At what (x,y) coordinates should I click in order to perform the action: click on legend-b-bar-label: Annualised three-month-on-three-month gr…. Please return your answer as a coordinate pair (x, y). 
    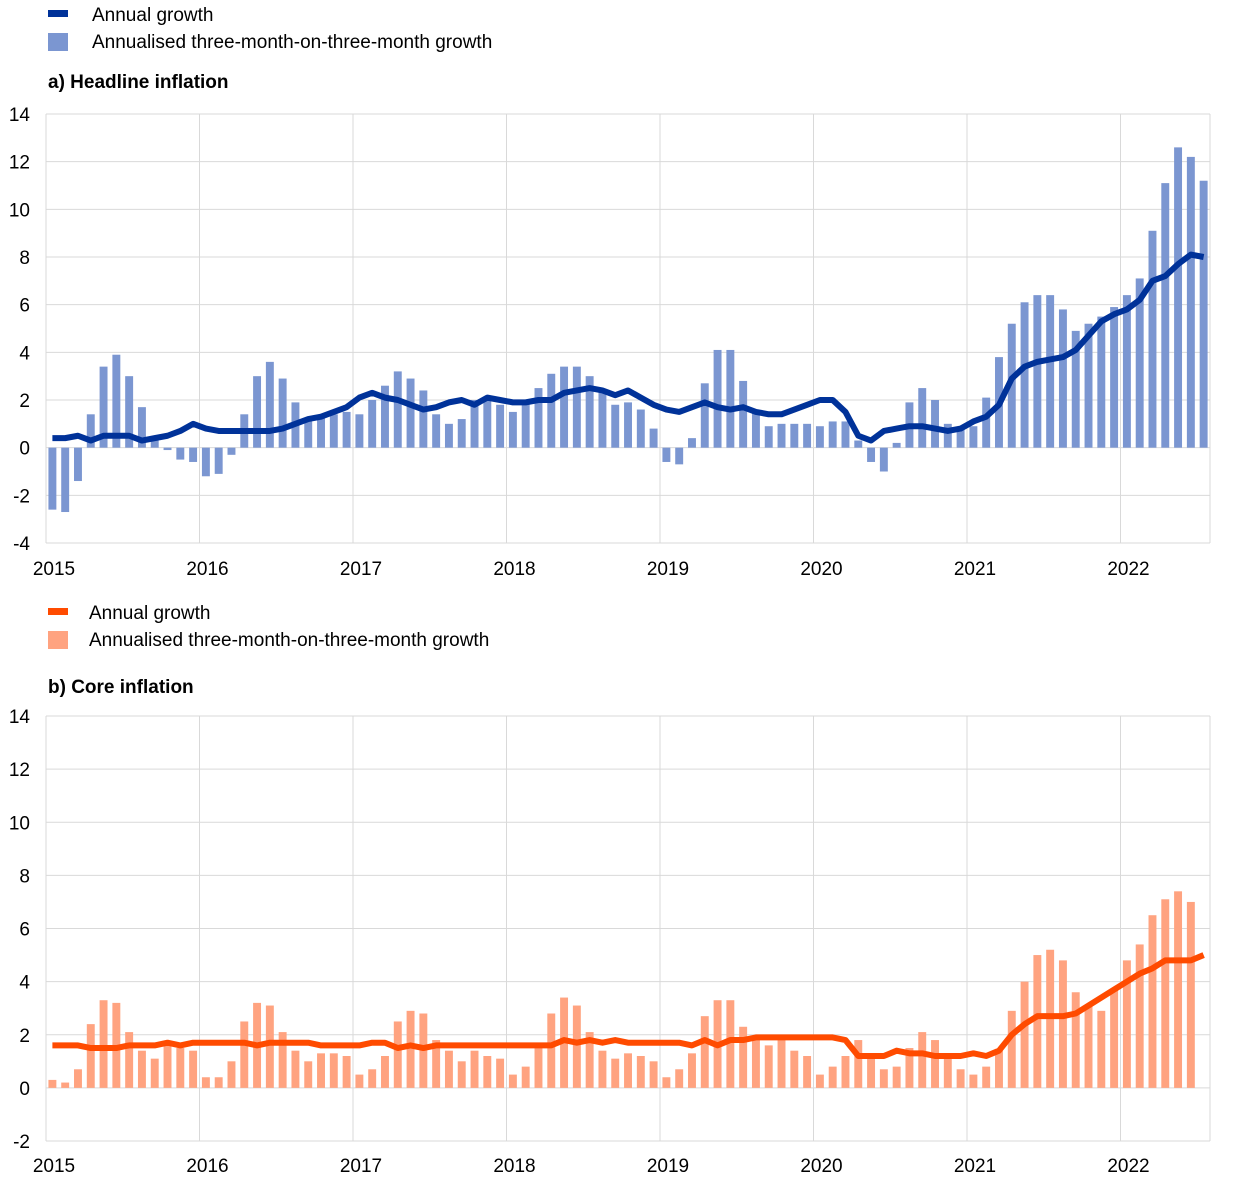
    Looking at the image, I should click on (289, 640).